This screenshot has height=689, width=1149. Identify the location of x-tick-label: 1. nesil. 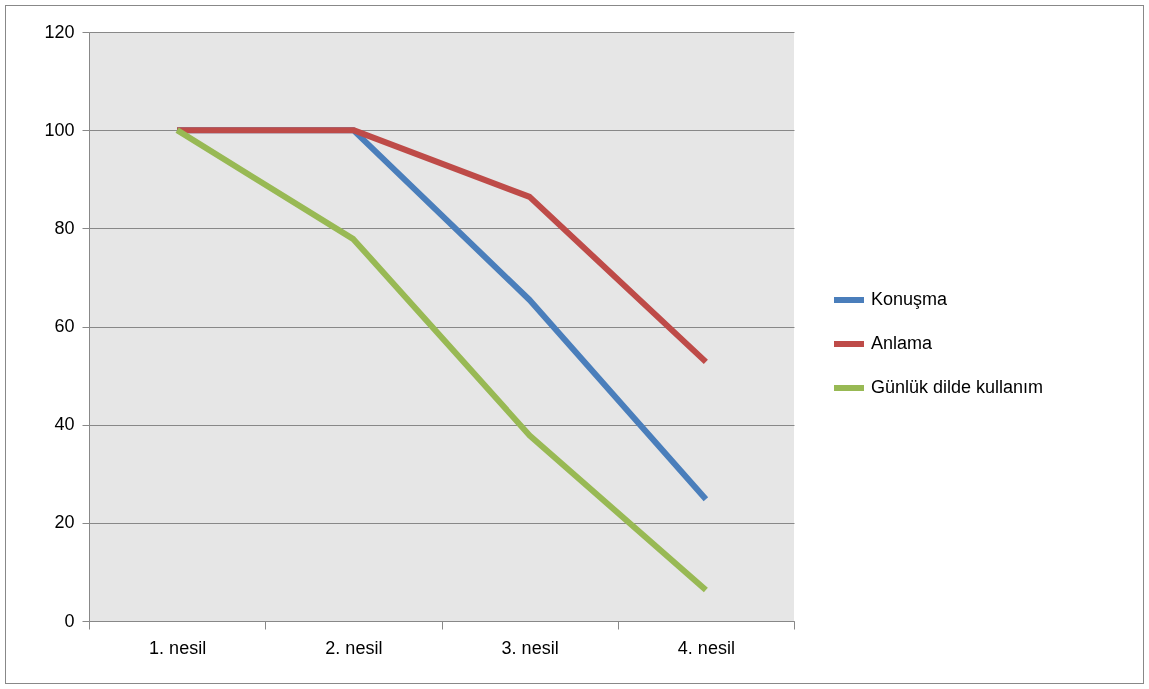
(178, 647).